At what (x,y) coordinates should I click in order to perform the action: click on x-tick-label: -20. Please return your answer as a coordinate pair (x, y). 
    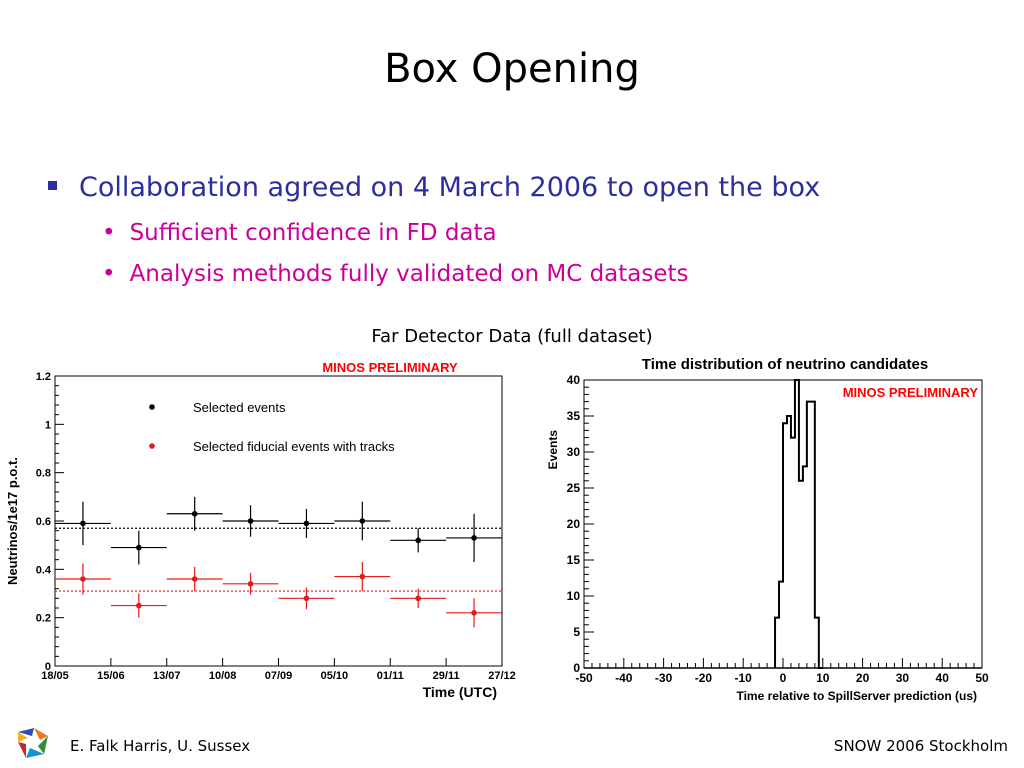
    Looking at the image, I should click on (704, 678).